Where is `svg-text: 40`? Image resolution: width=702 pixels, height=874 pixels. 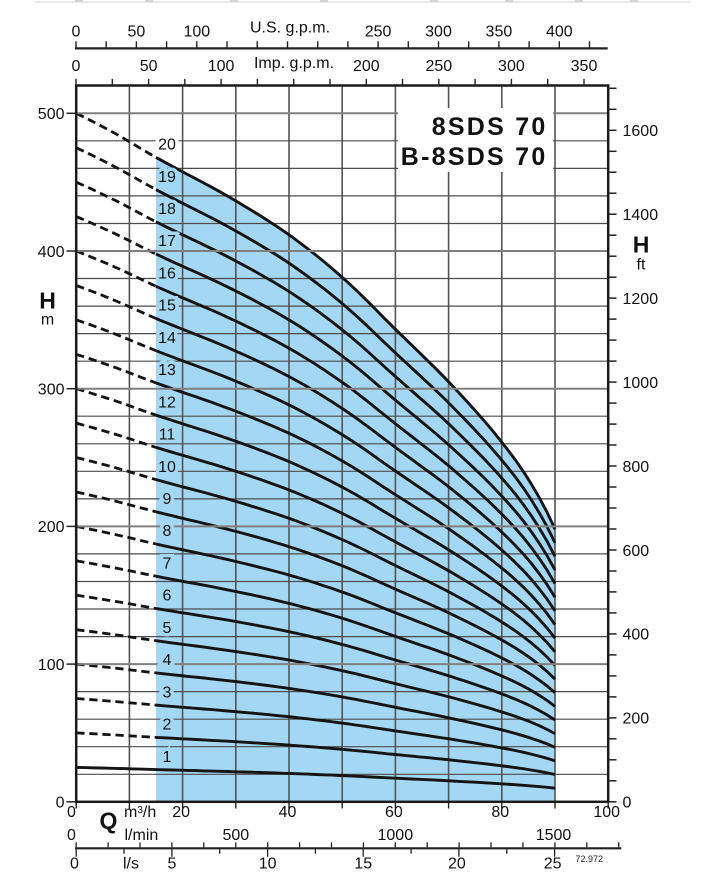
svg-text: 40 is located at coordinates (288, 812).